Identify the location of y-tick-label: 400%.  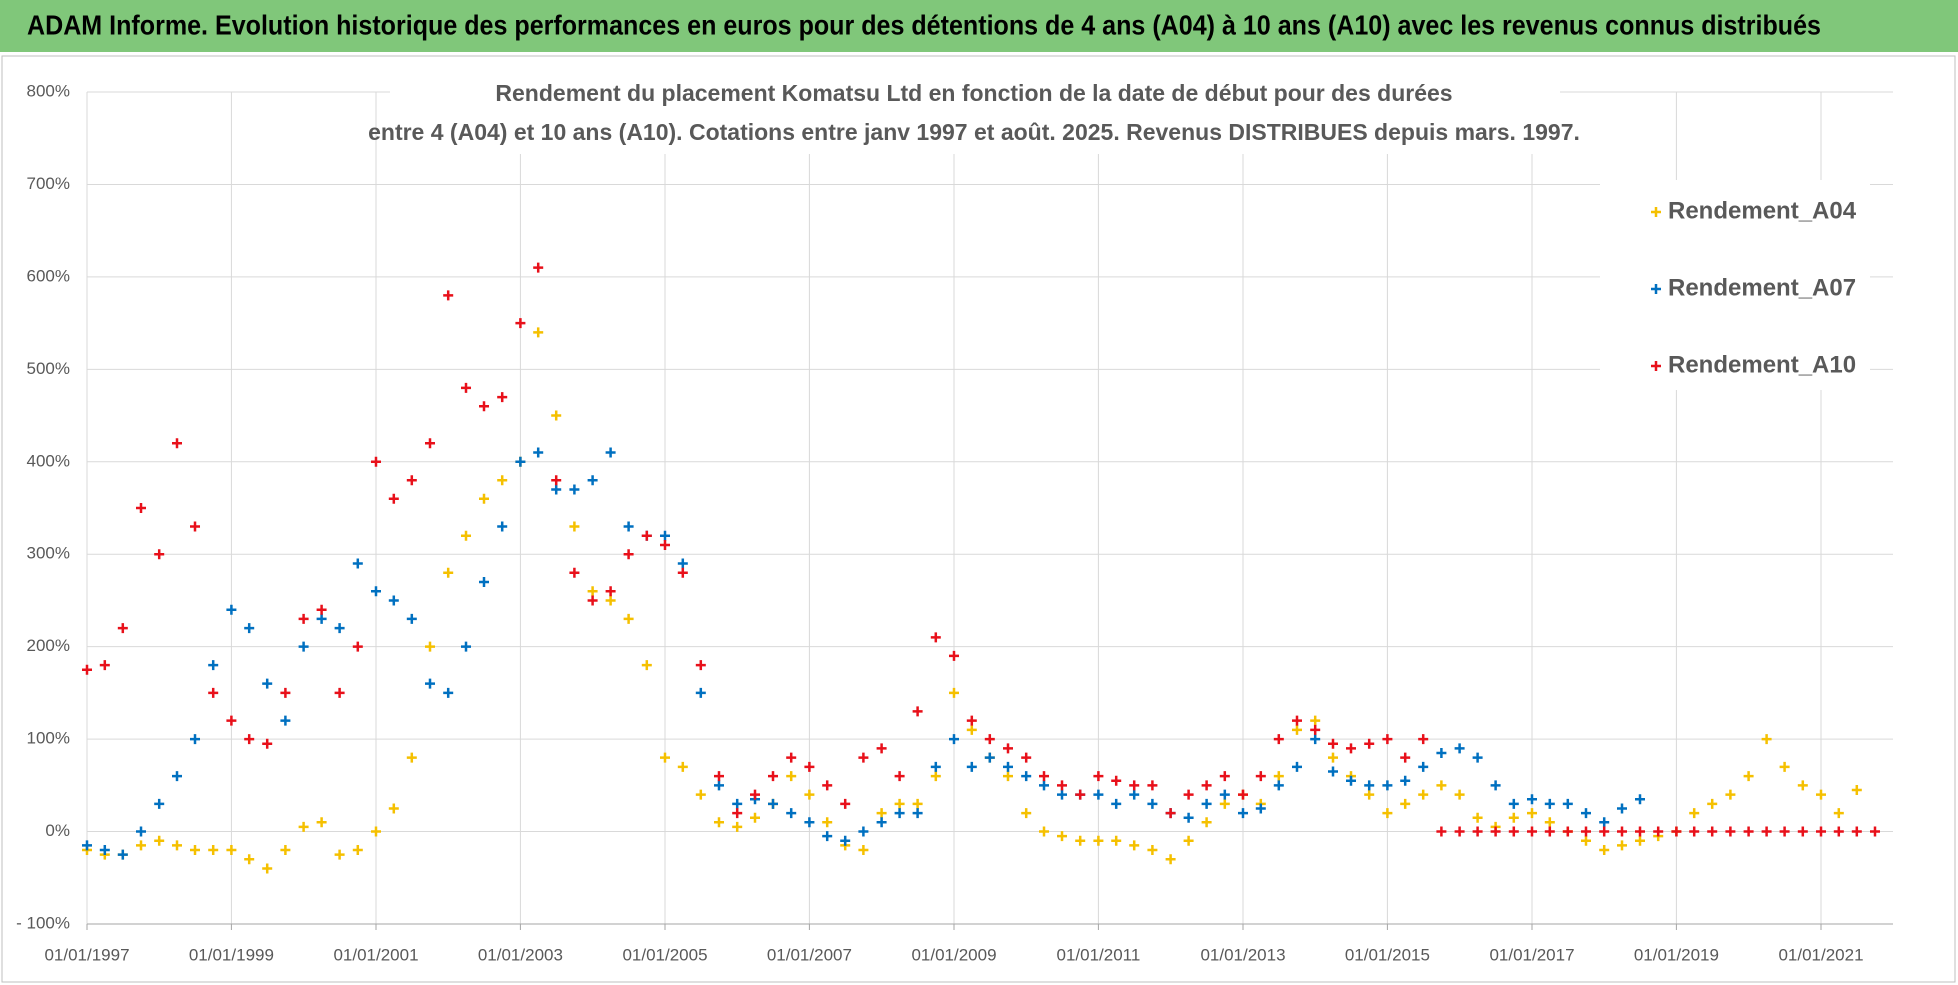
(48, 460).